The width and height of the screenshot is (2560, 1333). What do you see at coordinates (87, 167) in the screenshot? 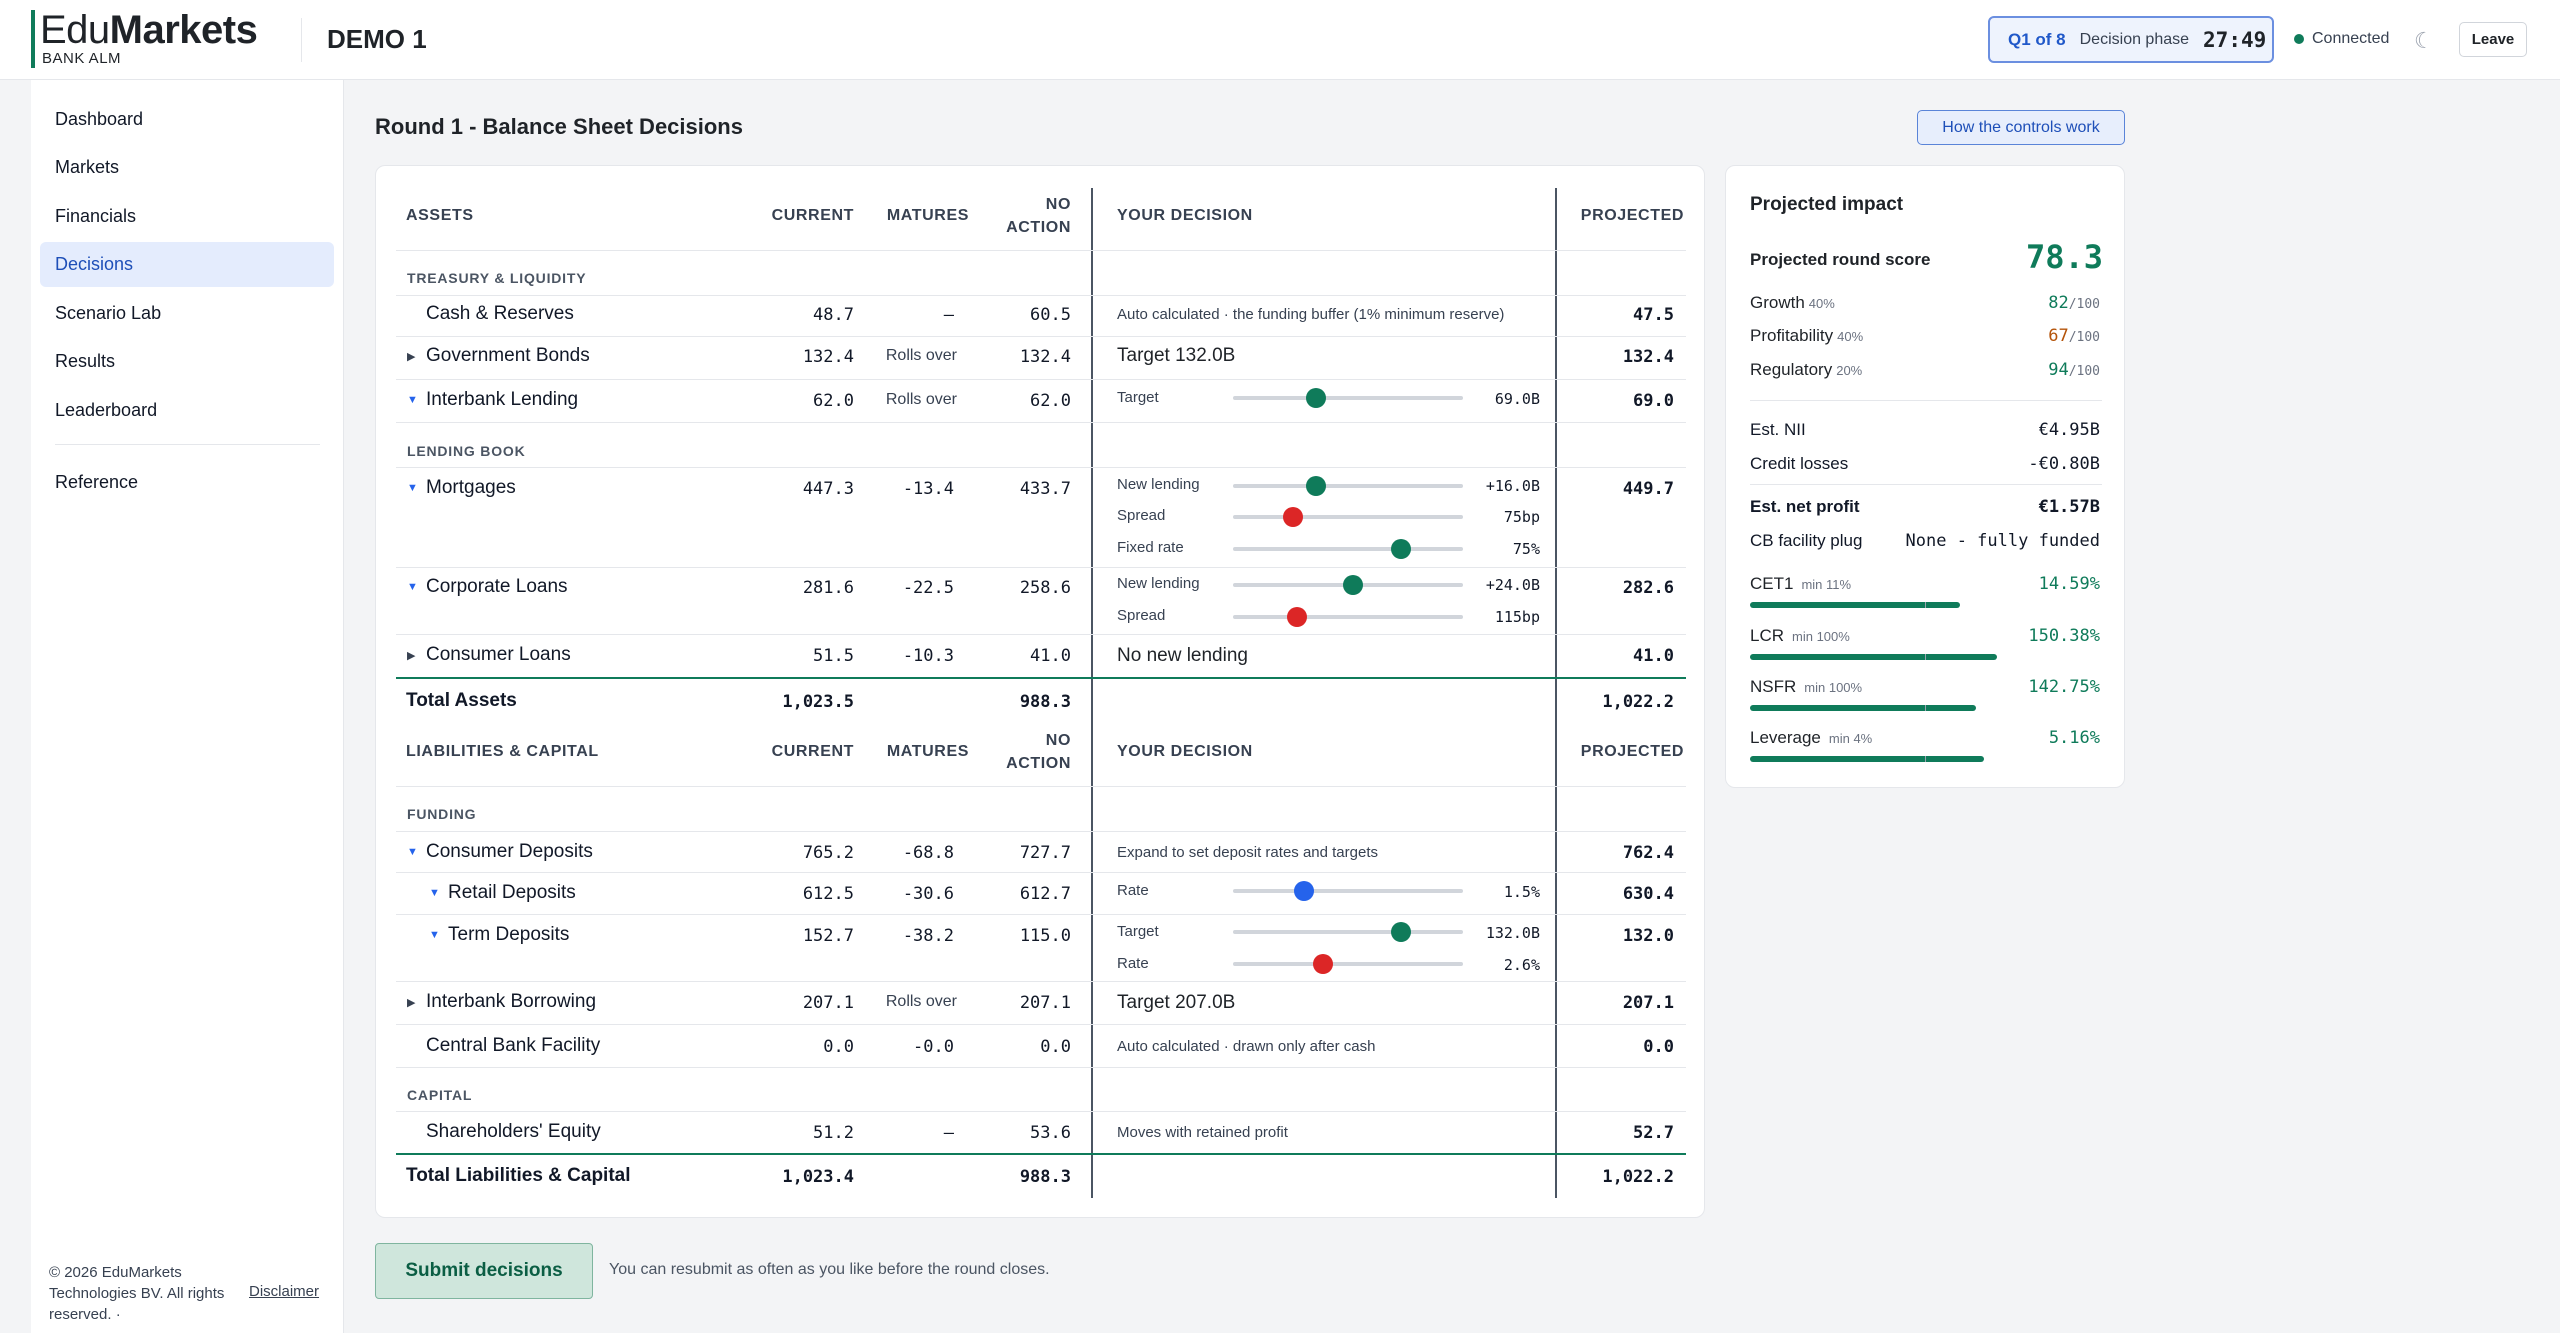
I see `sidebar-item-markets: Markets` at bounding box center [87, 167].